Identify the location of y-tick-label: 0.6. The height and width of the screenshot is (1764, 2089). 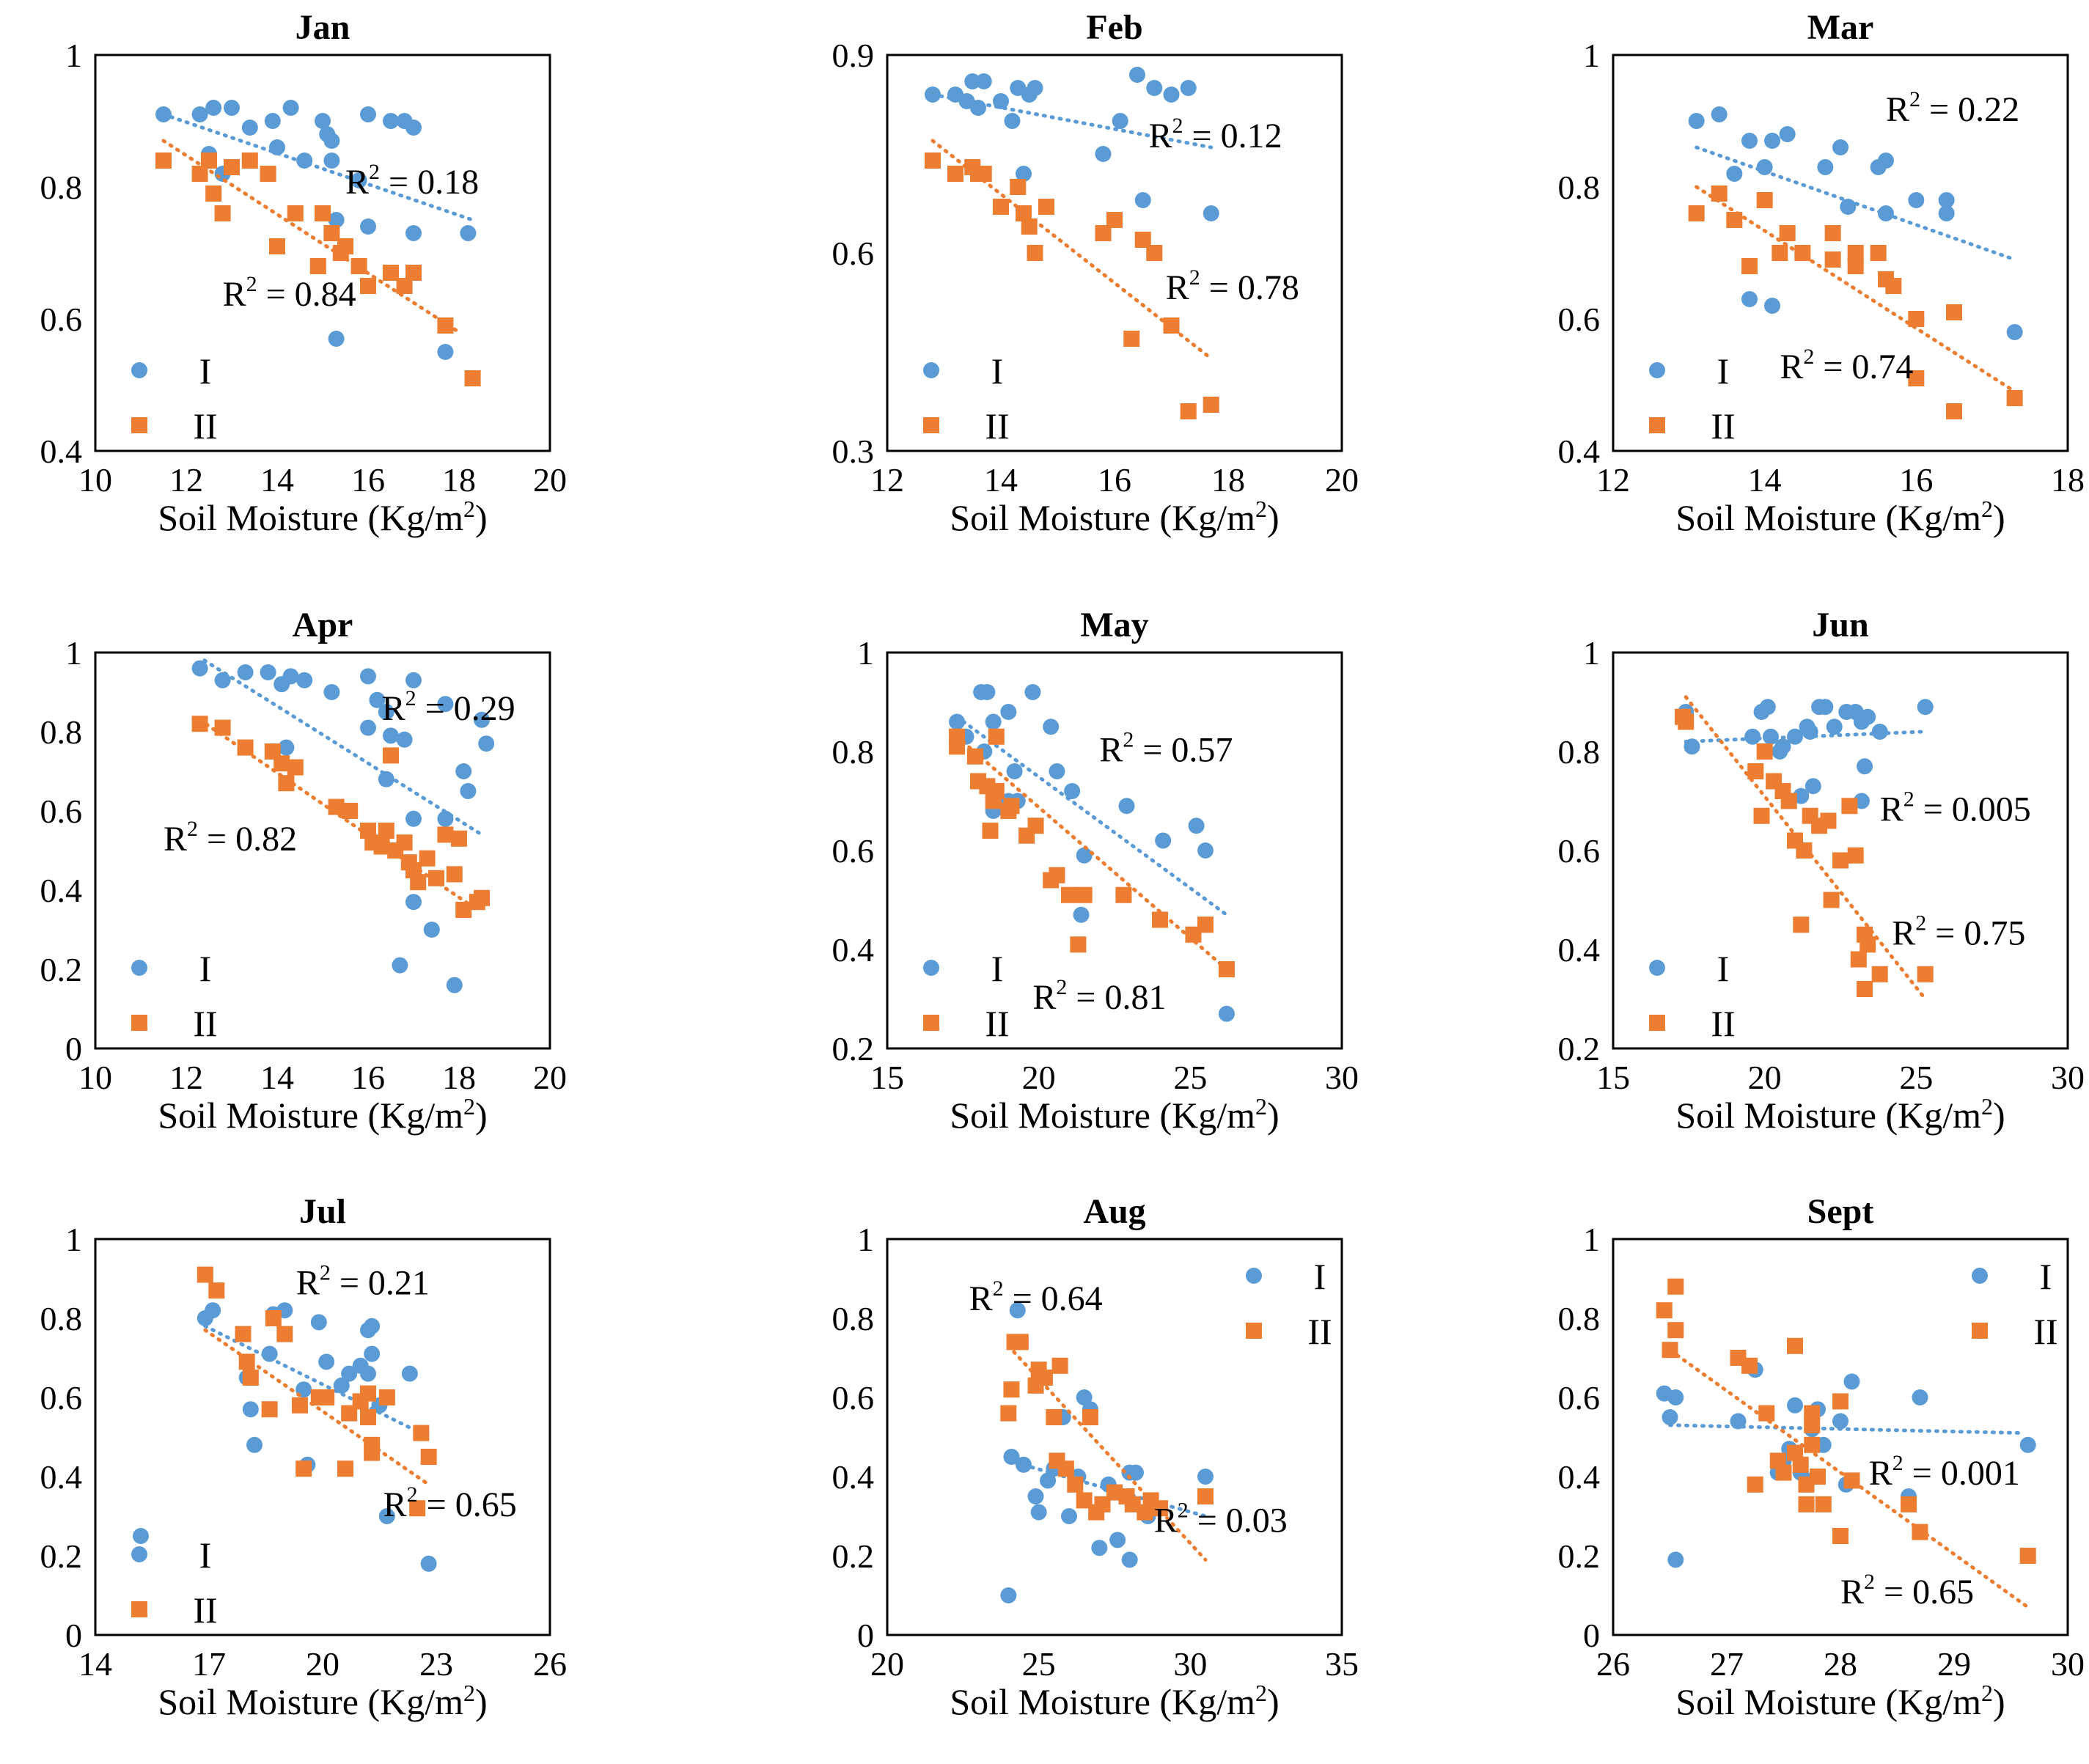
(1580, 319).